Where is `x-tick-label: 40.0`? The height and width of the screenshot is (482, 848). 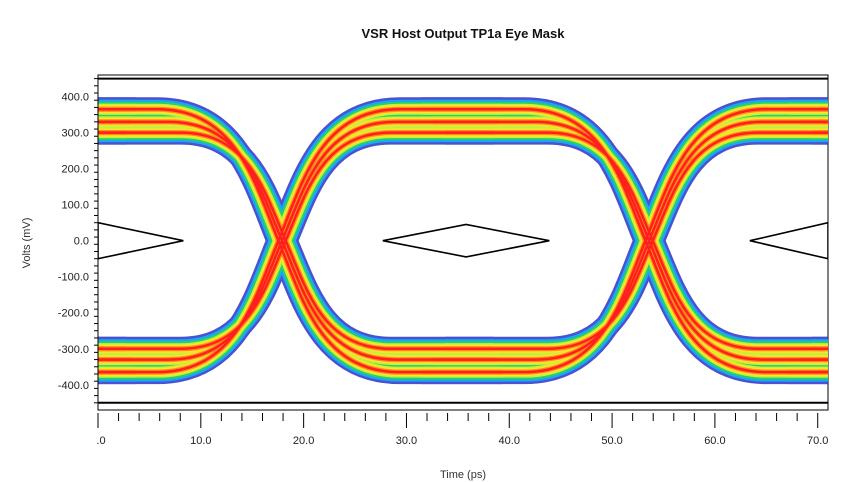
x-tick-label: 40.0 is located at coordinates (509, 441).